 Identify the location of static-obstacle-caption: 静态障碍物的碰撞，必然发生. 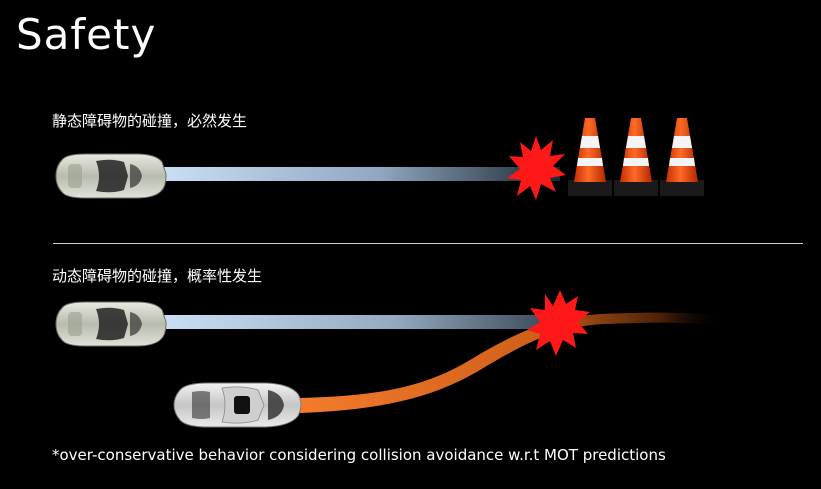
(150, 121).